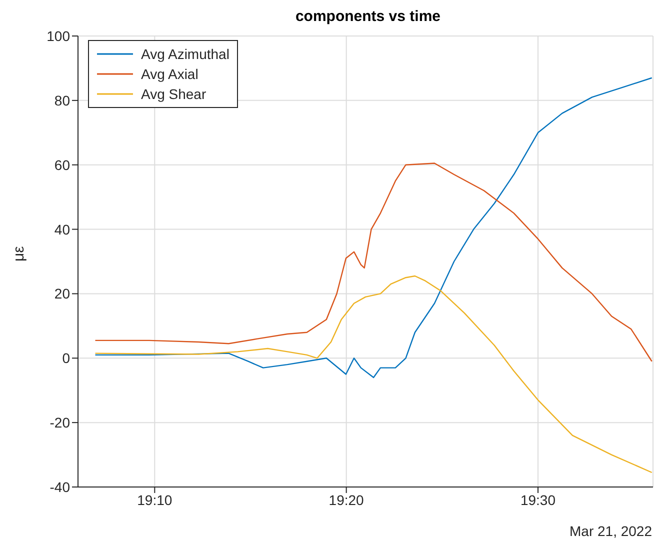  Describe the element at coordinates (154, 500) in the screenshot. I see `x-tick-label: 19:10` at that location.